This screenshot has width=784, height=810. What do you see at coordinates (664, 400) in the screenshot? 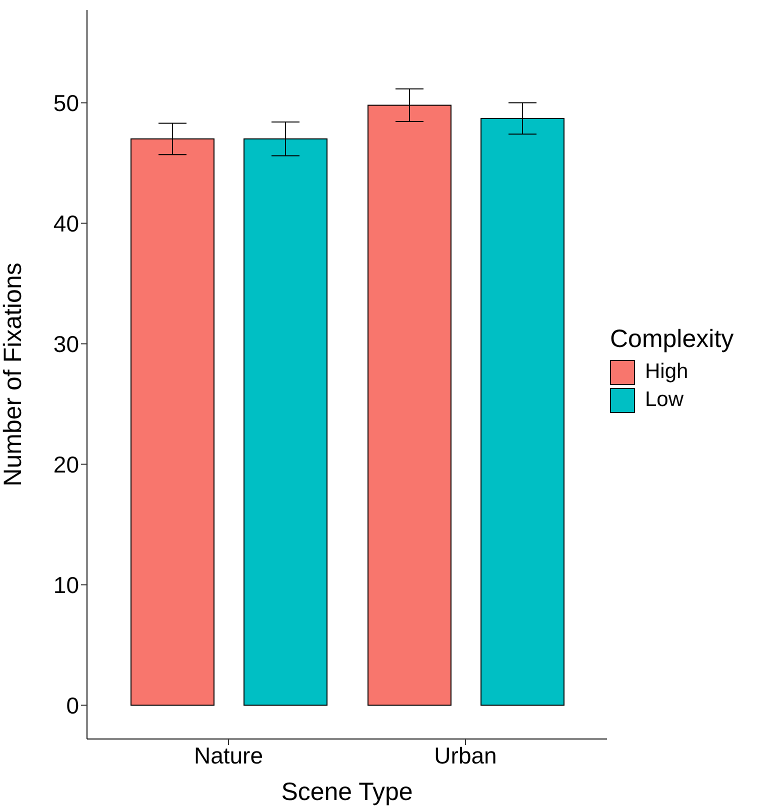
I see `legend-label: Low` at bounding box center [664, 400].